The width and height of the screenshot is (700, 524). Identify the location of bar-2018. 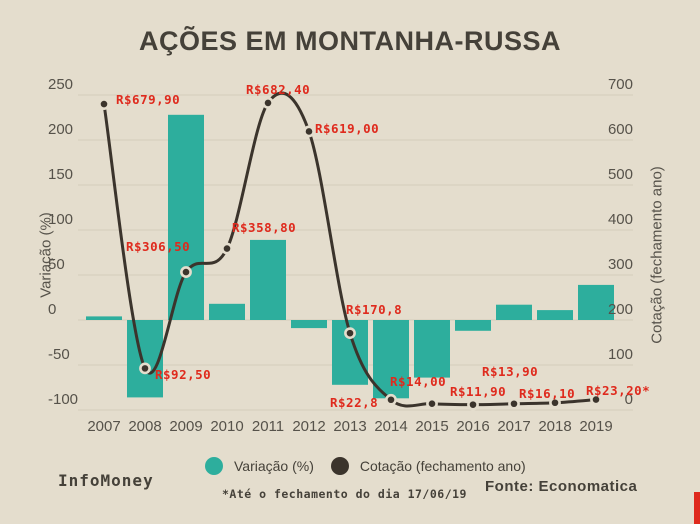
(555, 315).